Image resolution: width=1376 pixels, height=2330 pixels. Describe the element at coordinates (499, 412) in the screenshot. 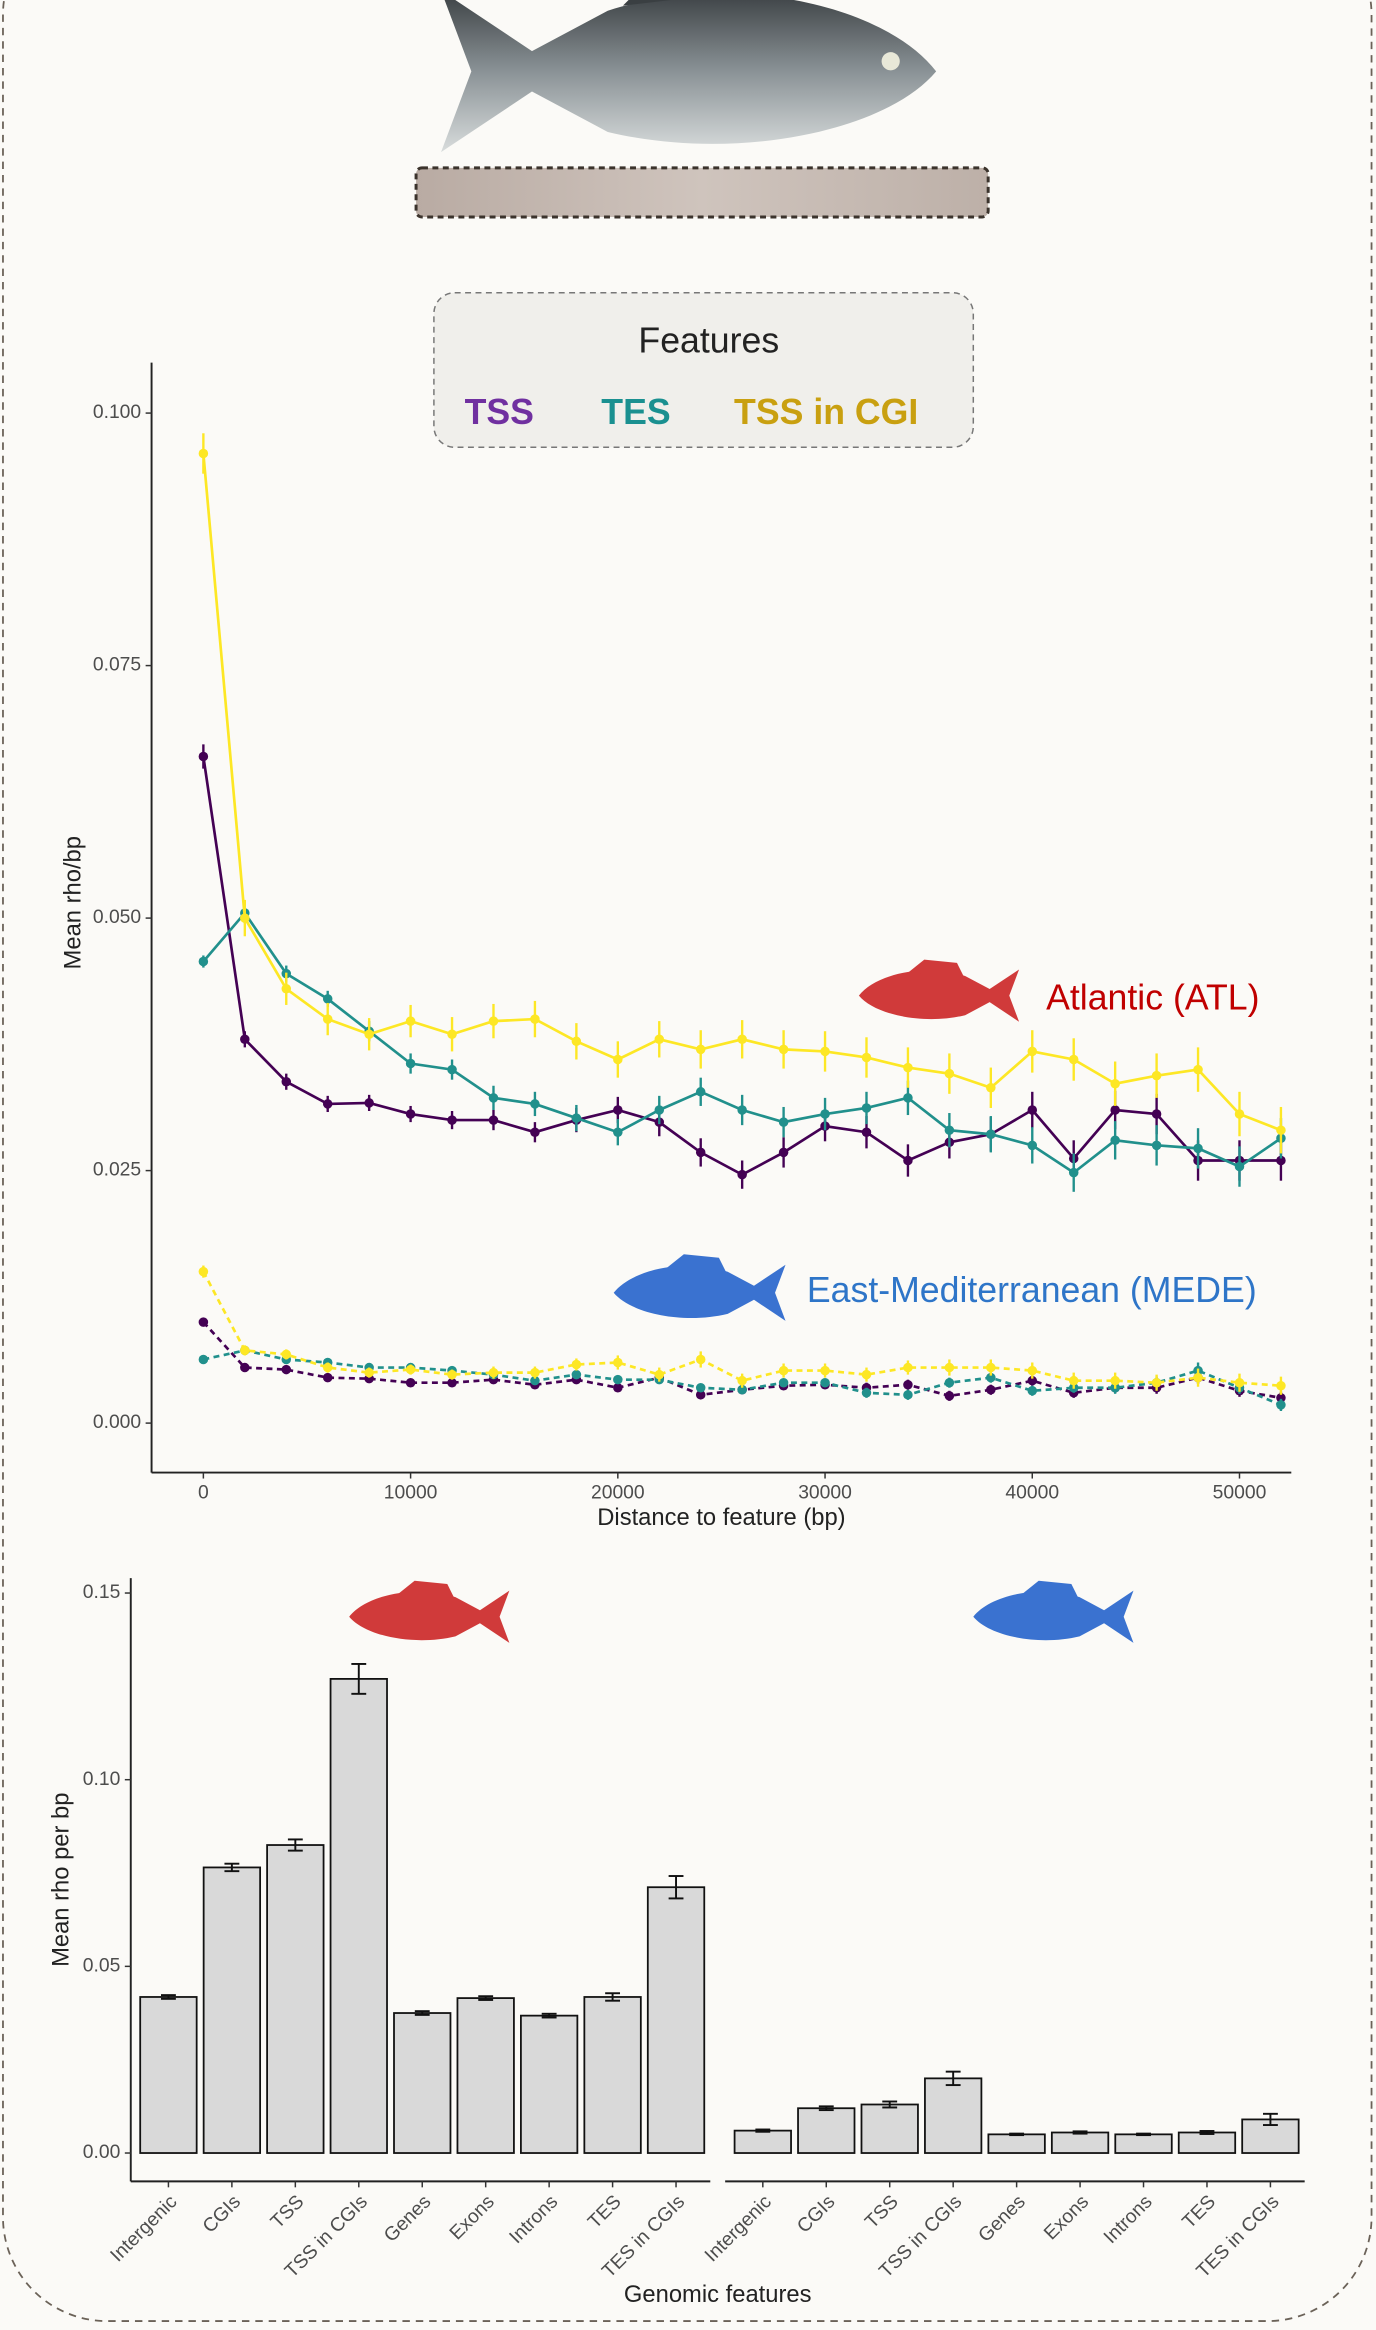

I see `legend-item: TSS` at that location.